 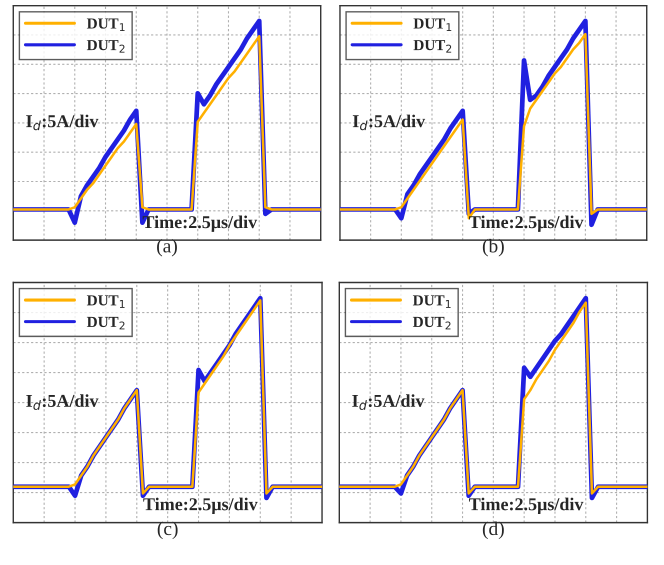 What do you see at coordinates (493, 530) in the screenshot?
I see `text: (d)` at bounding box center [493, 530].